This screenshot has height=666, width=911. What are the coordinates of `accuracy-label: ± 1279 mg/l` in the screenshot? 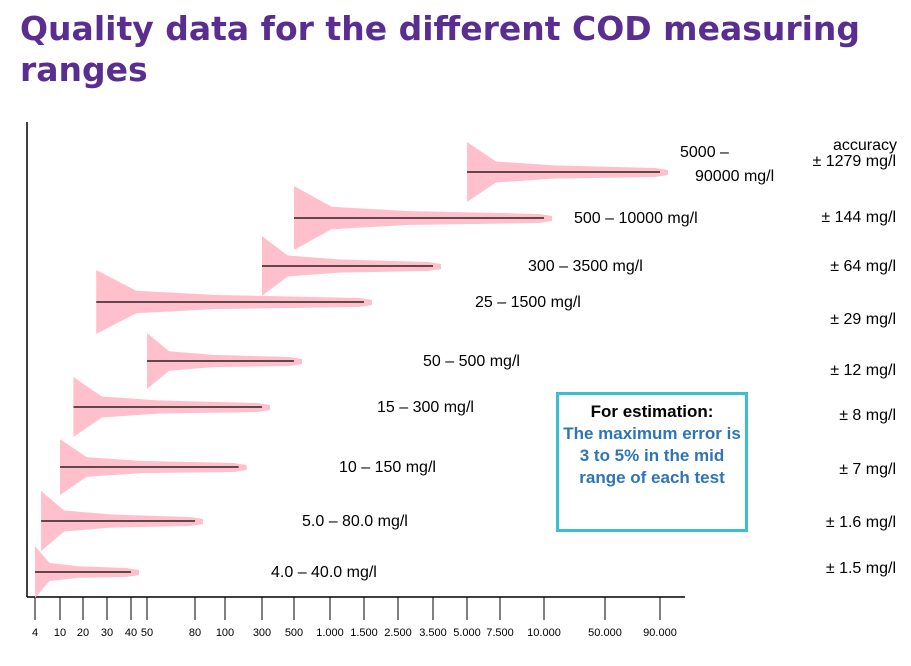 It's located at (855, 161).